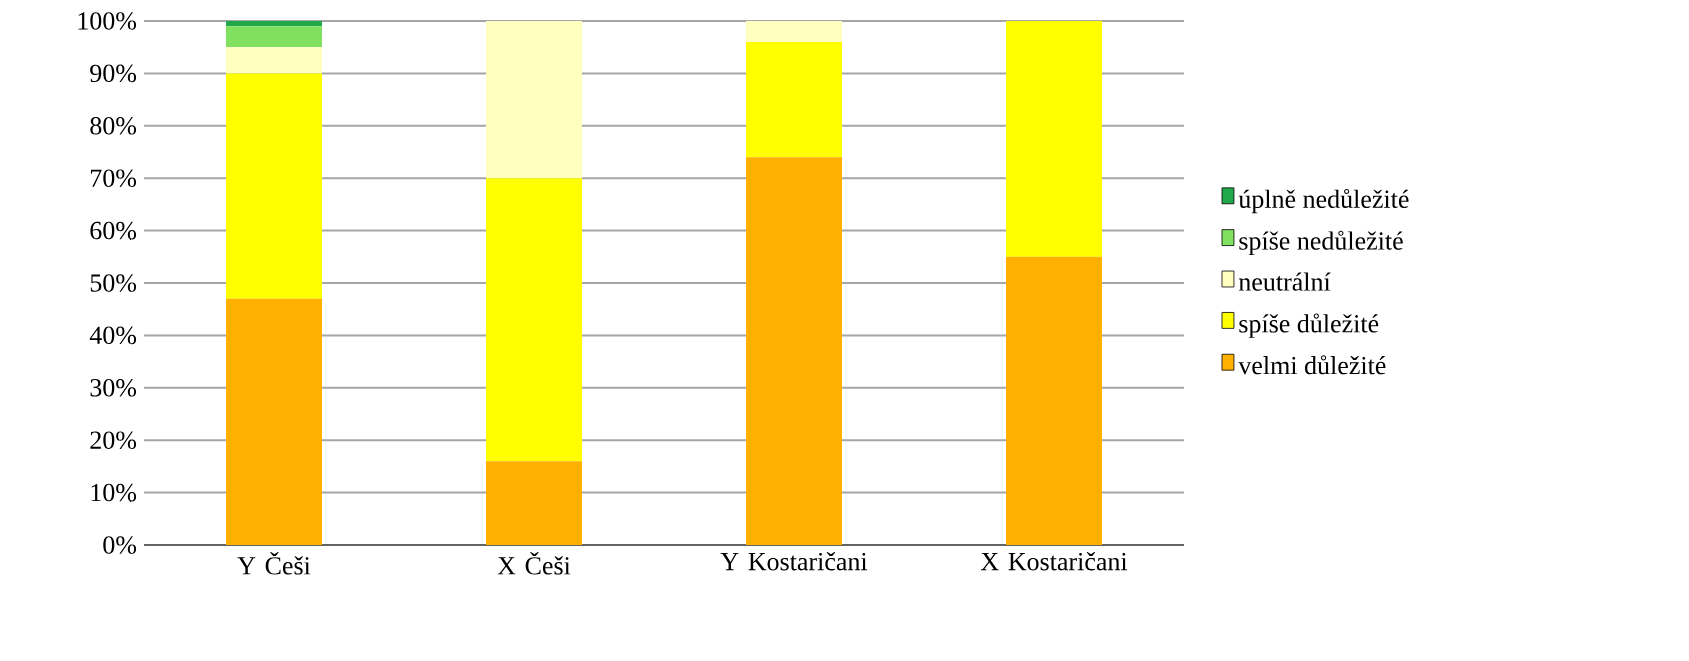 The height and width of the screenshot is (661, 1689). I want to click on y-tick-label: 80%, so click(113, 125).